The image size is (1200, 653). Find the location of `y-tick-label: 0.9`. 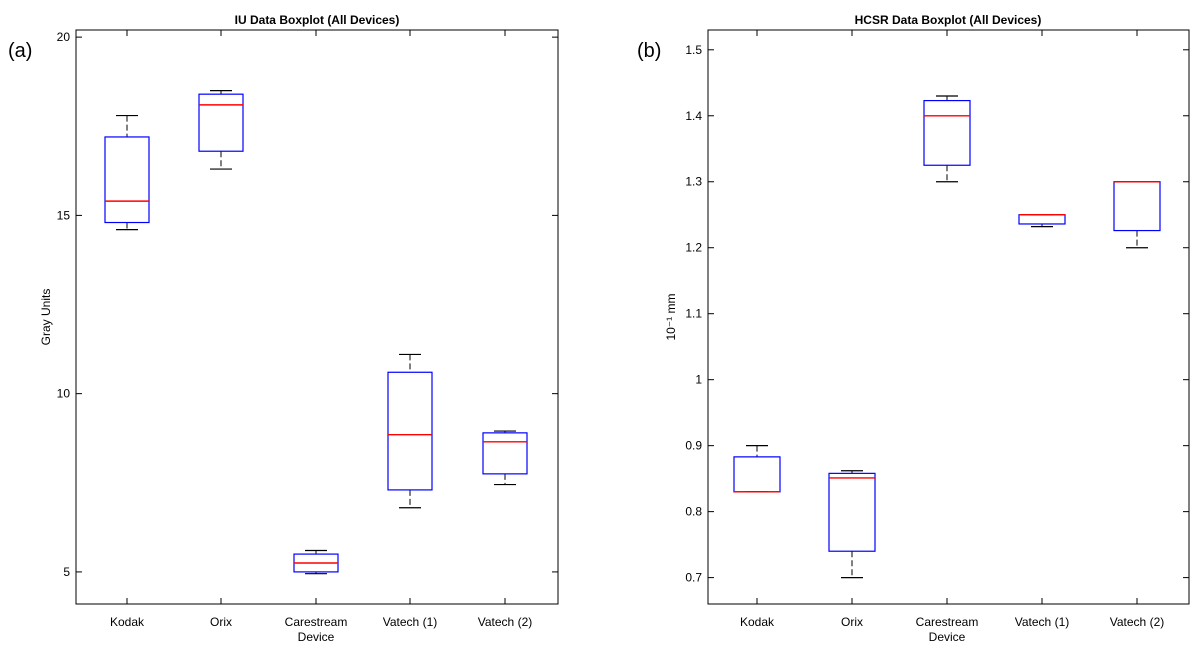

y-tick-label: 0.9 is located at coordinates (693, 446).